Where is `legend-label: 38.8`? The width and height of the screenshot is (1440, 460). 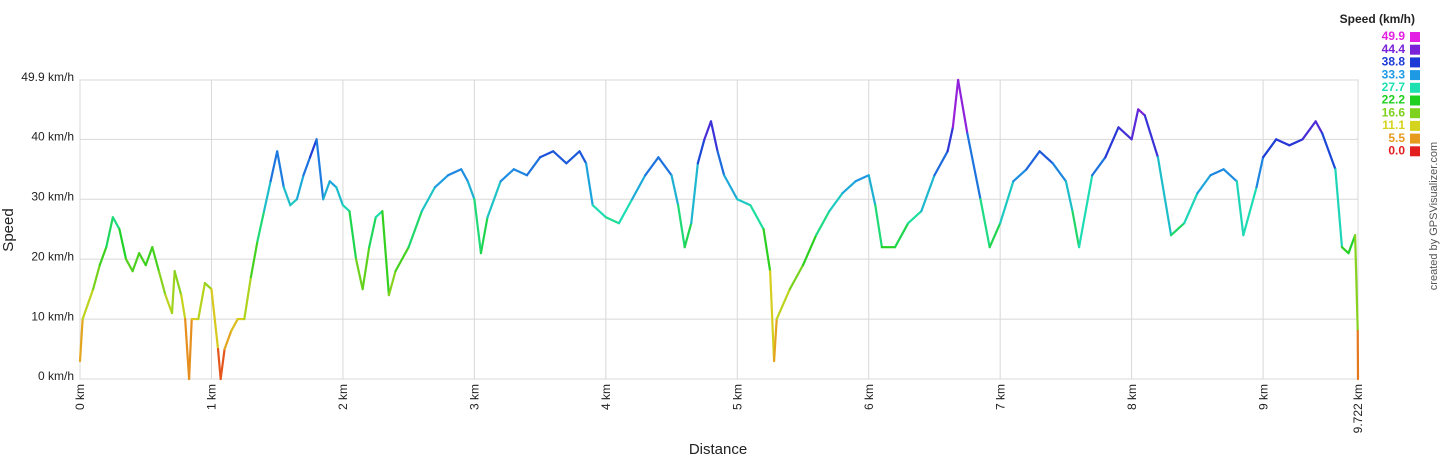 legend-label: 38.8 is located at coordinates (1394, 62).